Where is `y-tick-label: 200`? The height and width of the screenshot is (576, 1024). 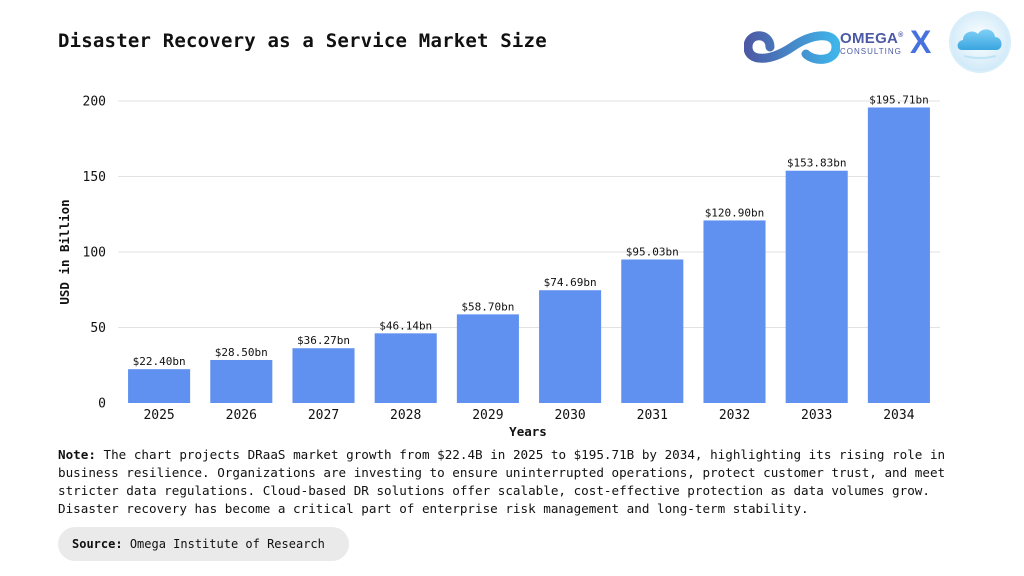
y-tick-label: 200 is located at coordinates (94, 102).